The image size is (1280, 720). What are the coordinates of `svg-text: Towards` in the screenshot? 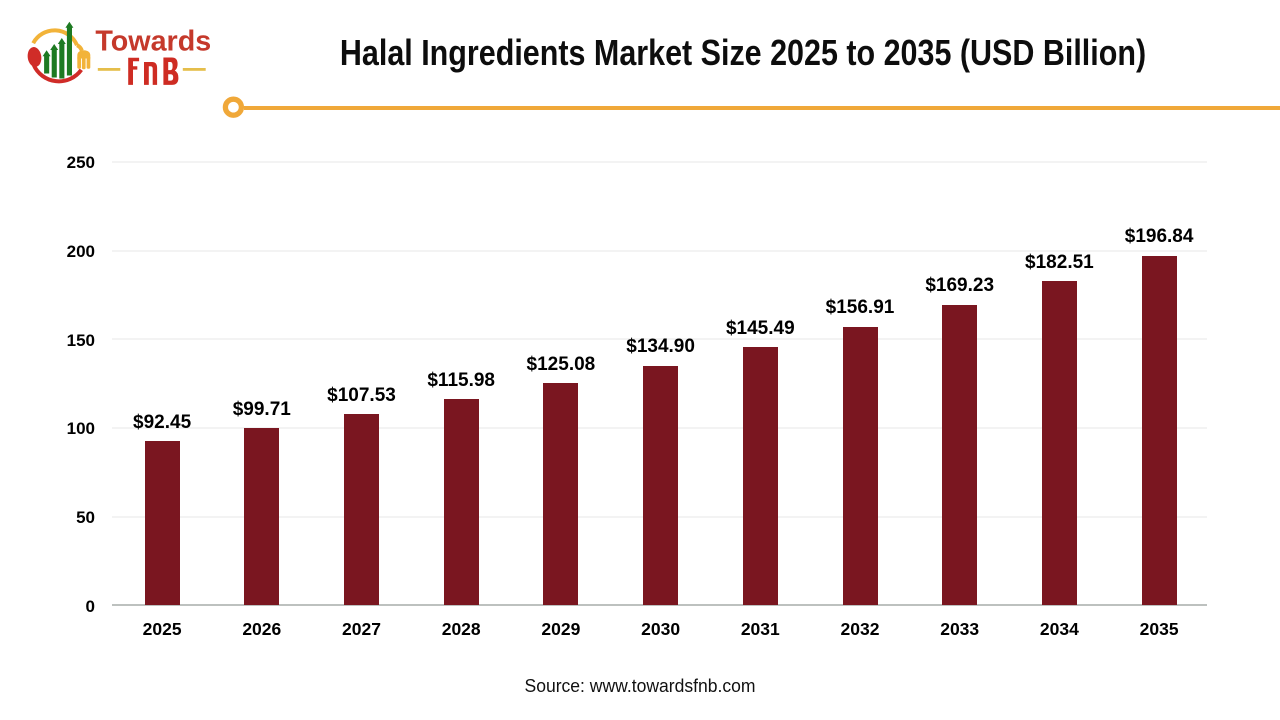 It's located at (153, 41).